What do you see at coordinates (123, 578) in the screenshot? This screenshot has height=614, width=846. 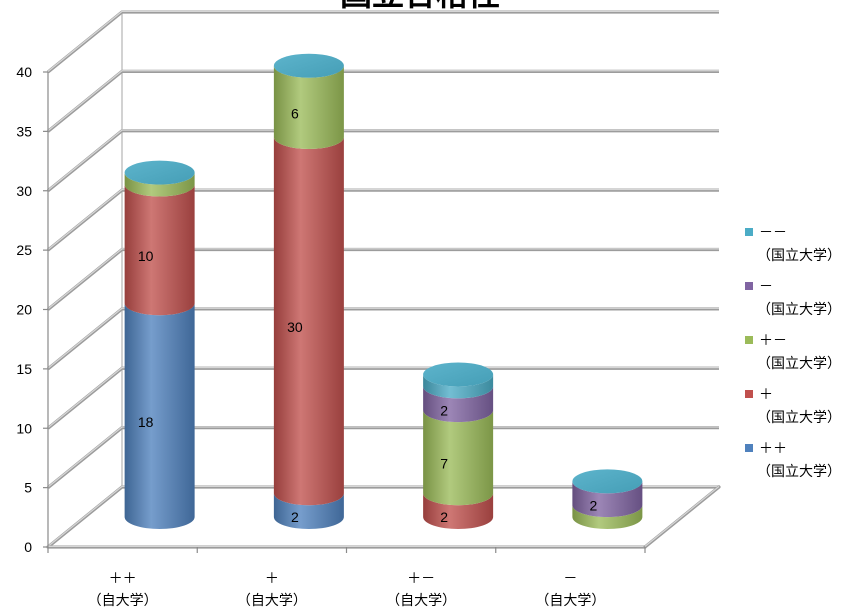 I see `x-category-label: ＋＋` at bounding box center [123, 578].